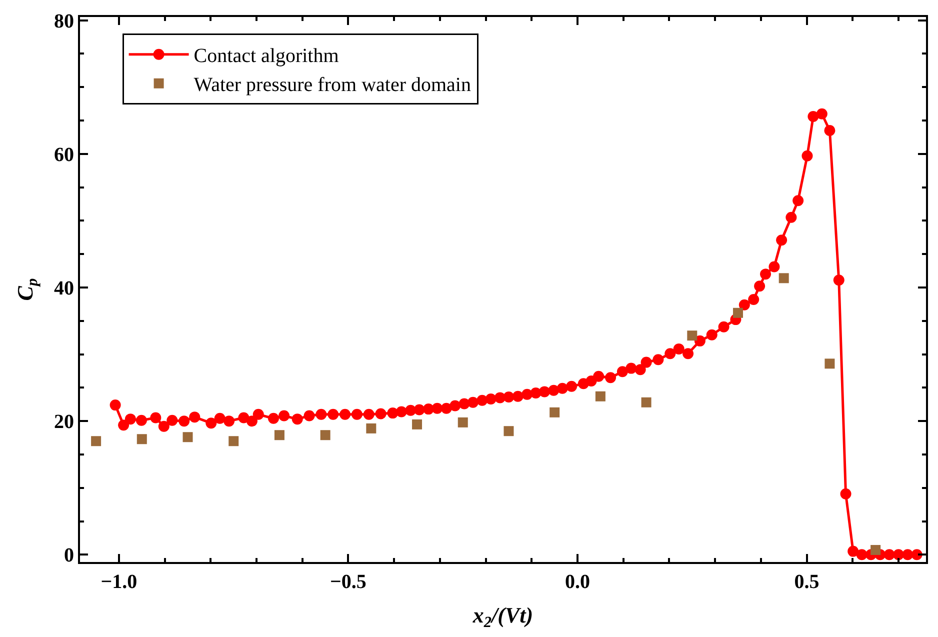 The height and width of the screenshot is (637, 938). What do you see at coordinates (64, 289) in the screenshot?
I see `y-tick-label: 40` at bounding box center [64, 289].